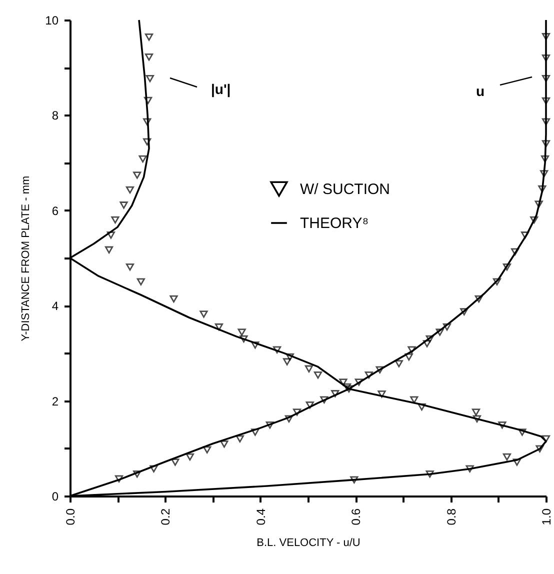  I want to click on y-tick-label: 0, so click(55, 497).